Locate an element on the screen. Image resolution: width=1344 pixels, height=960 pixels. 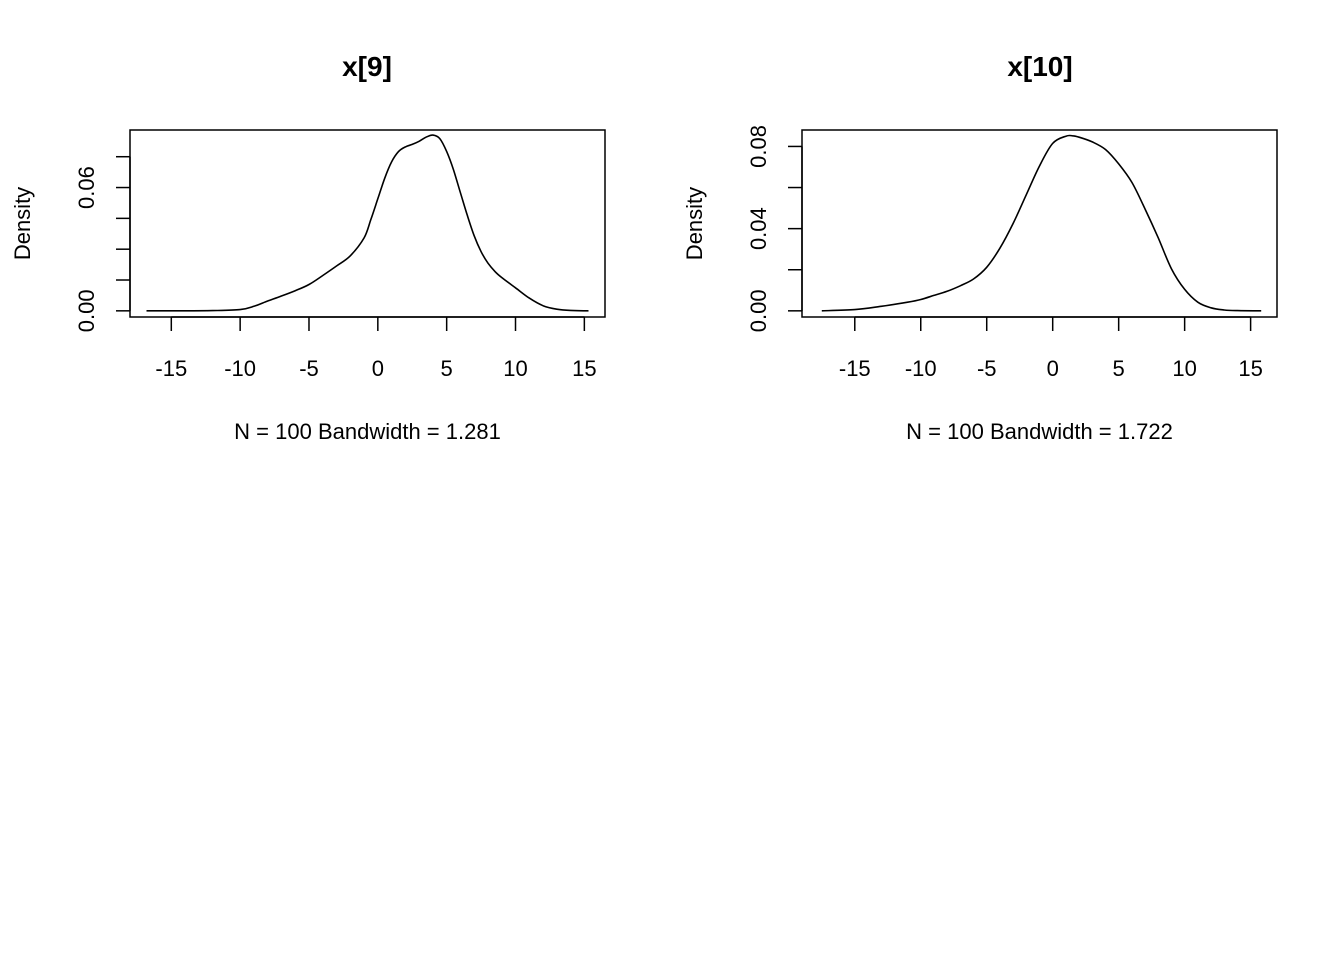
plot-title: x[9] is located at coordinates (367, 66).